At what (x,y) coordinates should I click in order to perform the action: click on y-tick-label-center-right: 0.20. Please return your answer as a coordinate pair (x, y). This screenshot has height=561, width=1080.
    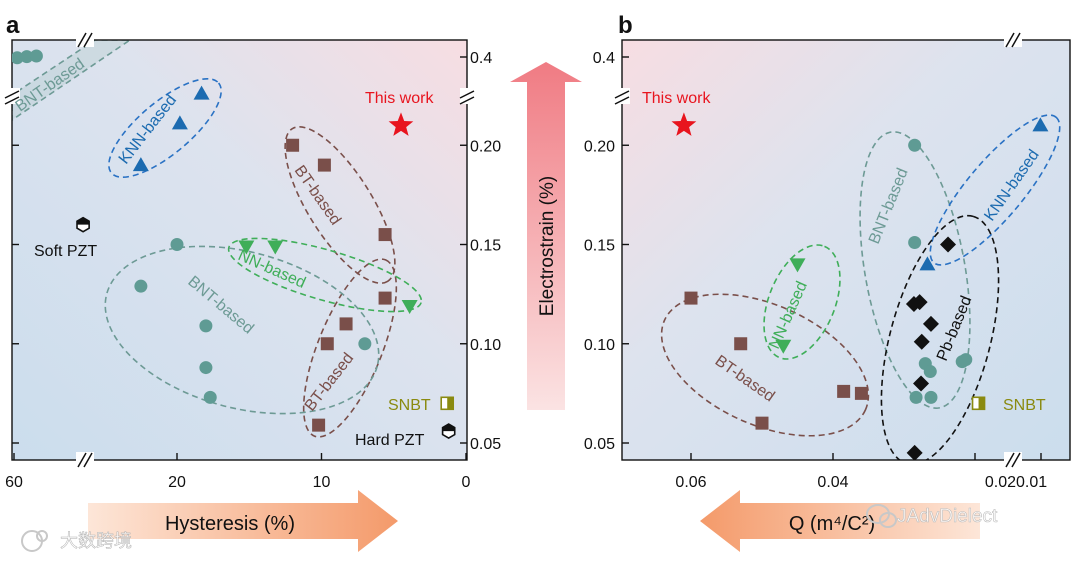
    Looking at the image, I should click on (599, 146).